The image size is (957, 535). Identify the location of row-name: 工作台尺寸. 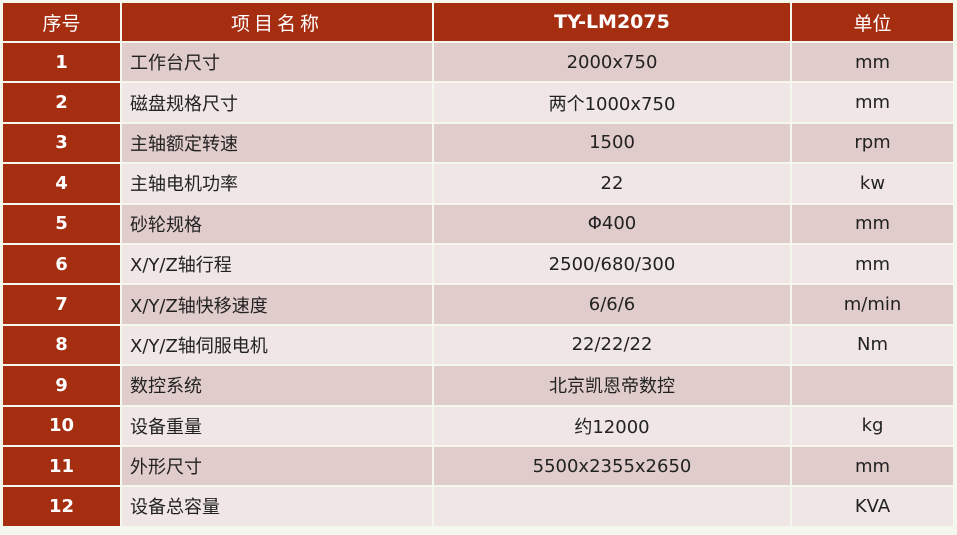
(277, 62).